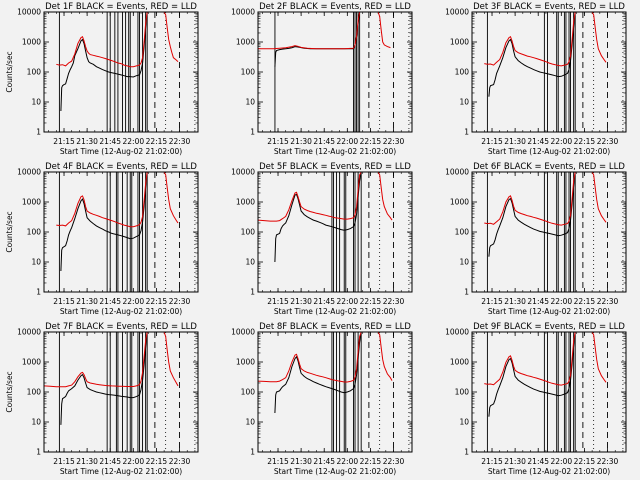  What do you see at coordinates (121, 327) in the screenshot?
I see `panel-title: Det 7F BLACK = Events, RED = LLD` at bounding box center [121, 327].